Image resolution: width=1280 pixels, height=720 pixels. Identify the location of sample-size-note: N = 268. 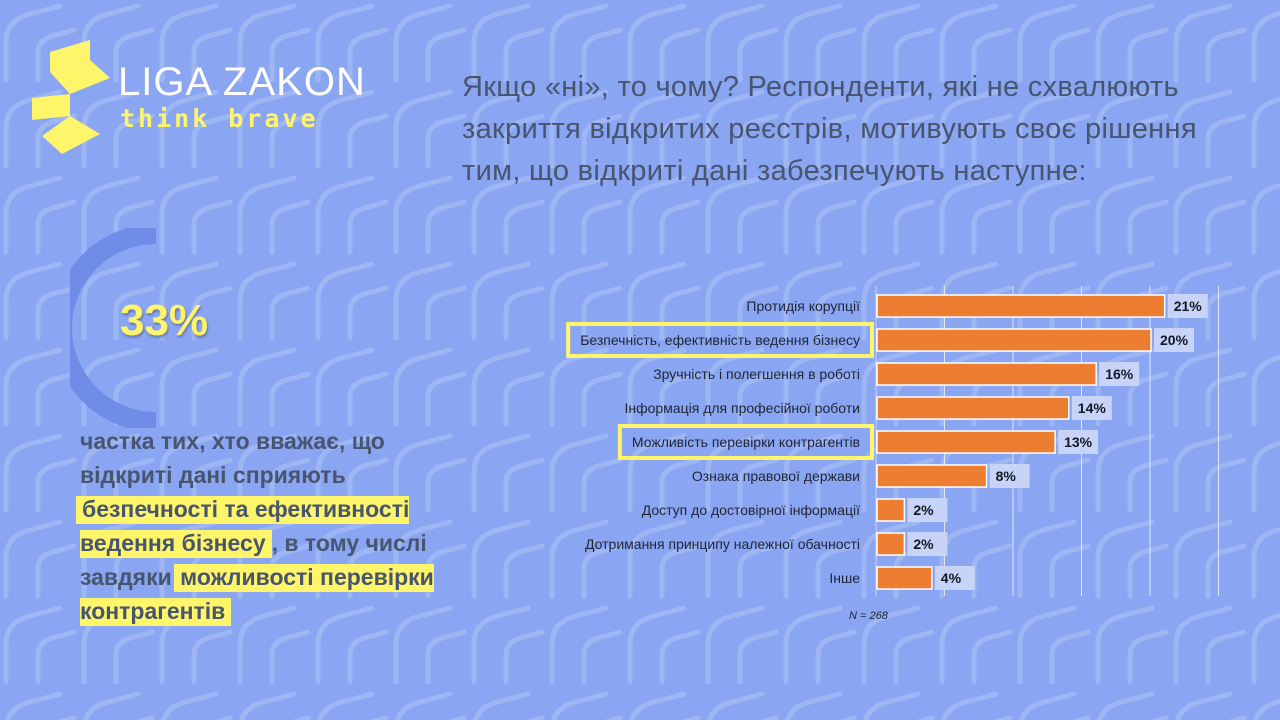
(868, 616).